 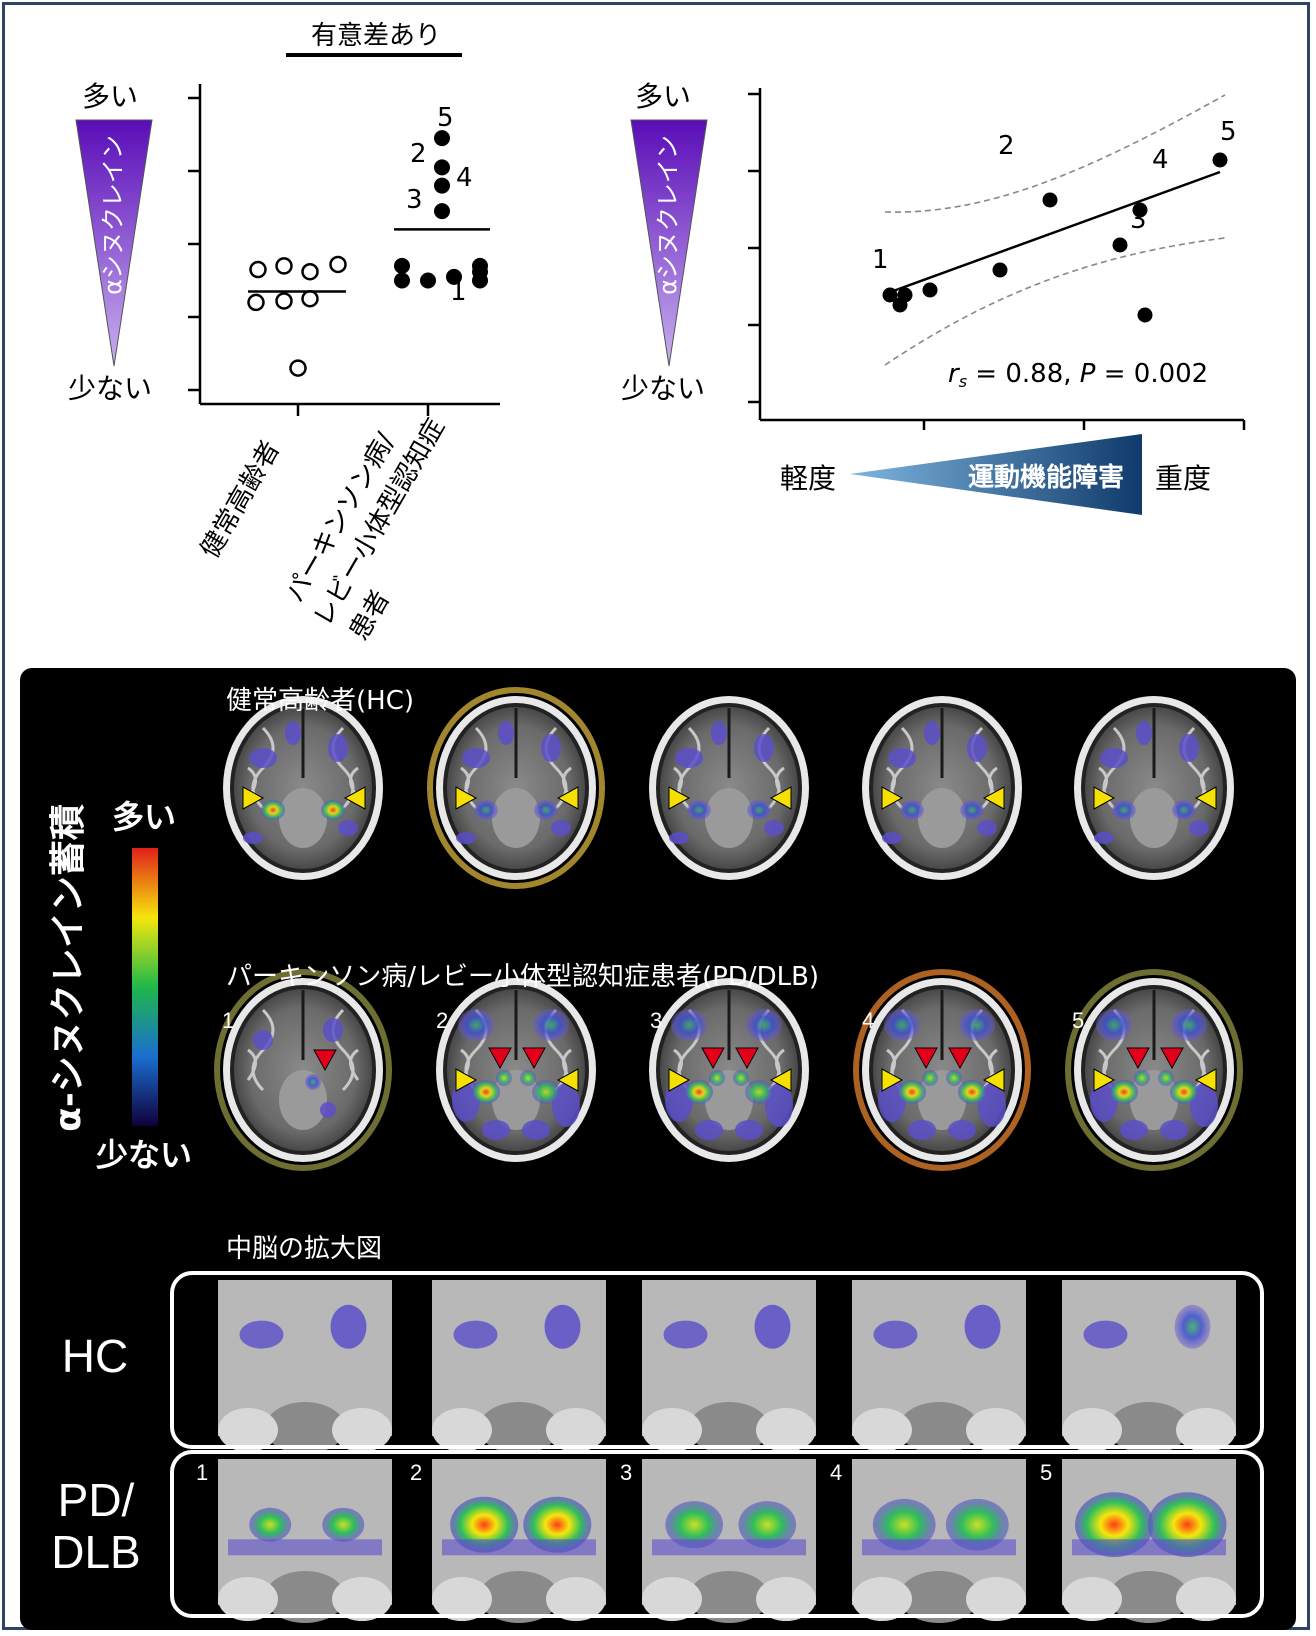 I want to click on left-points, so click(x=368, y=253).